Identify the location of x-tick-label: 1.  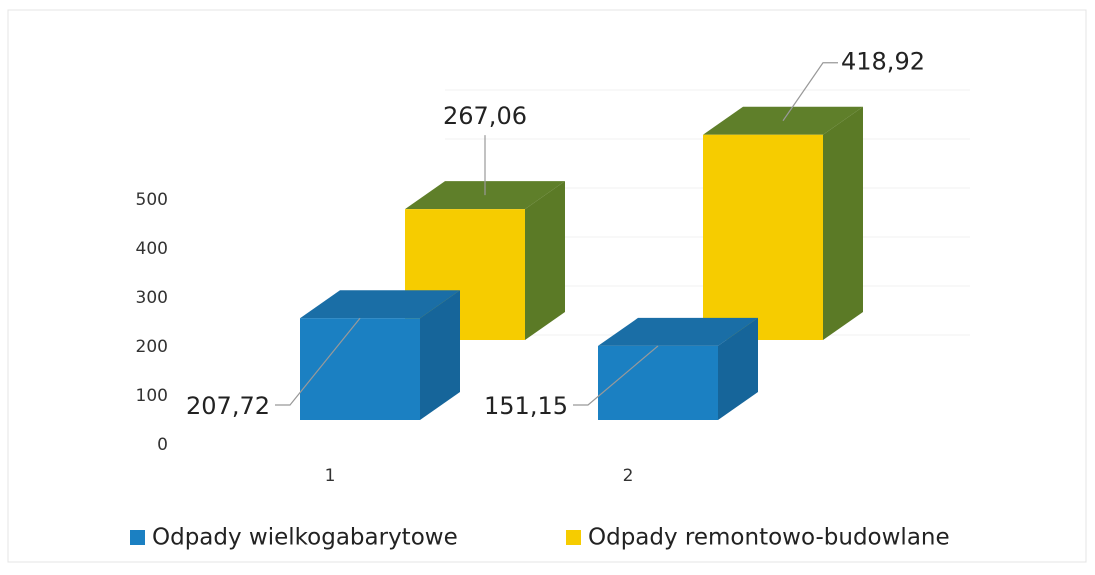
(330, 476).